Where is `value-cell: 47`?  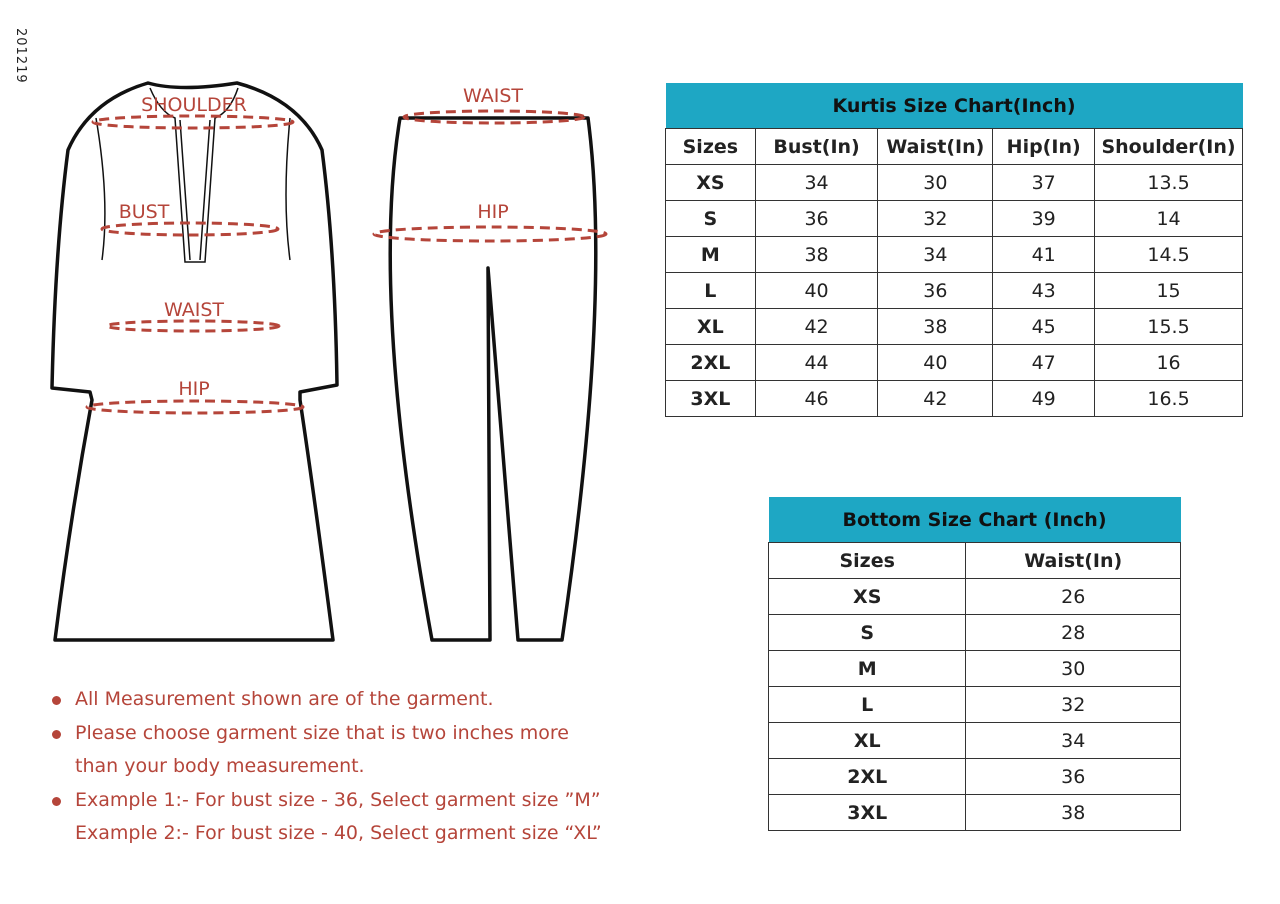 value-cell: 47 is located at coordinates (1044, 362).